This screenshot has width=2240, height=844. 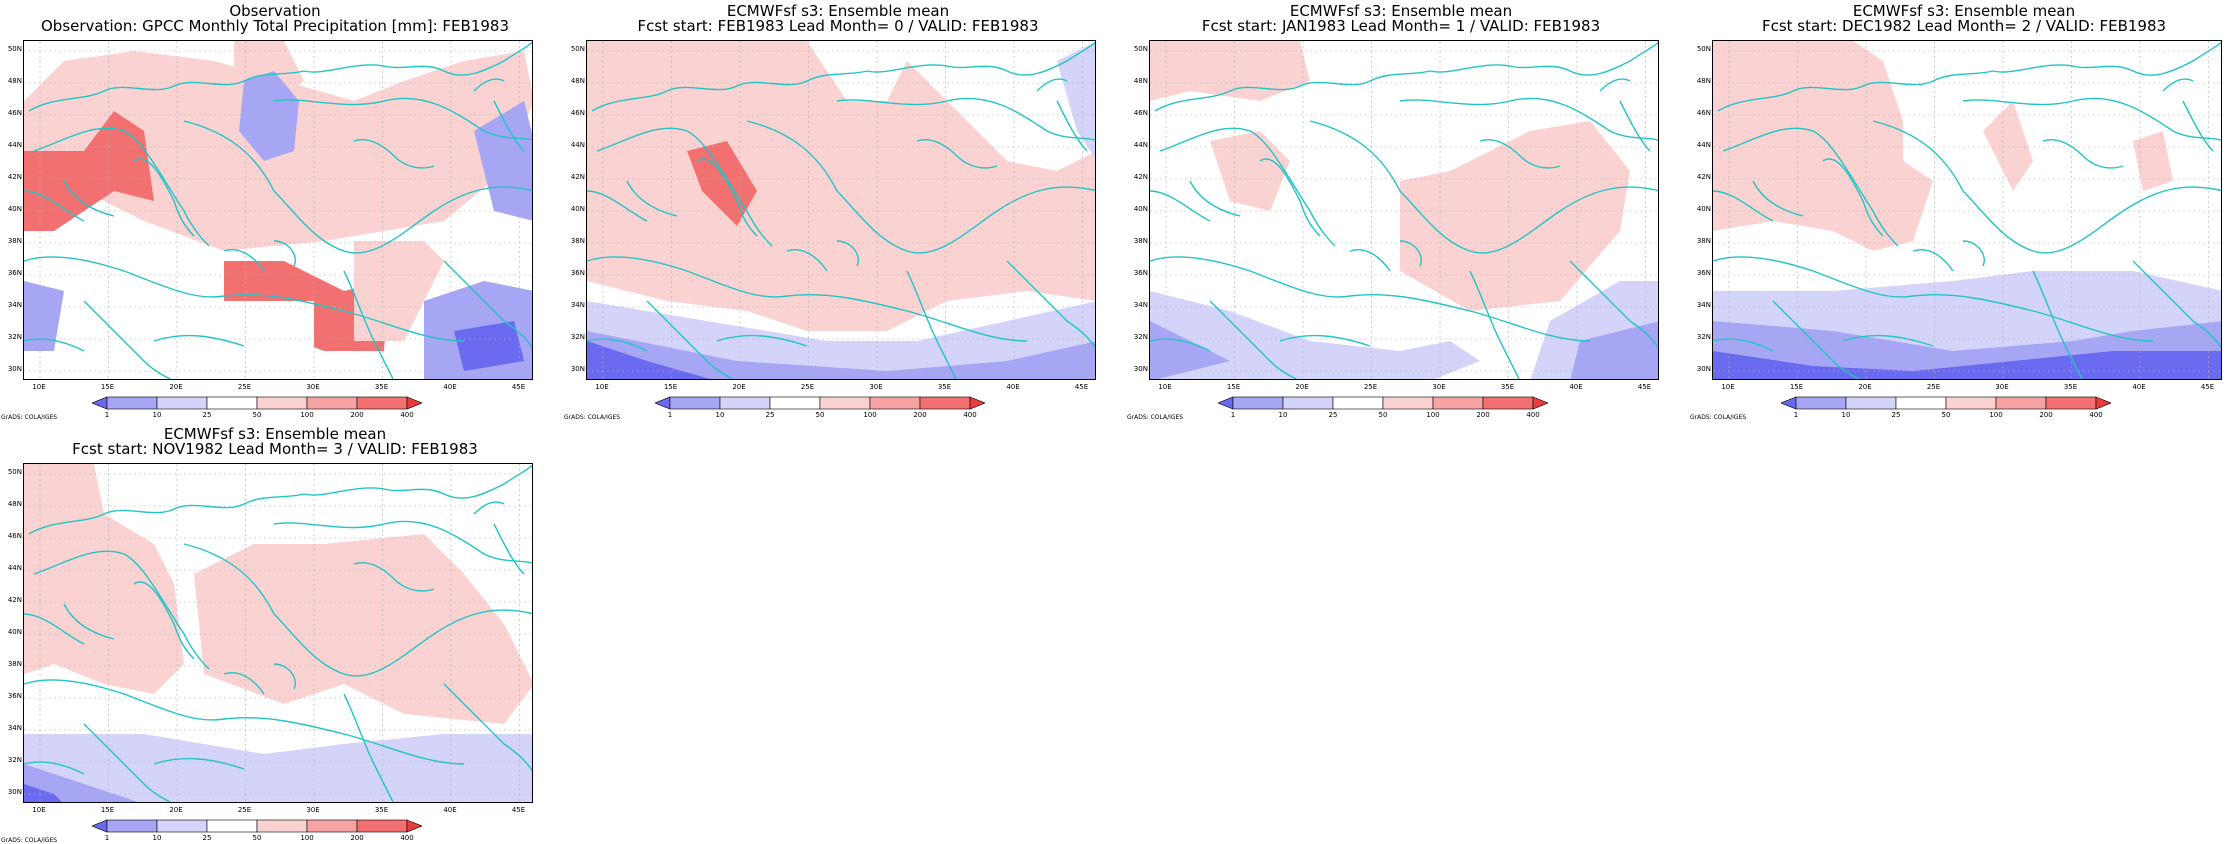 What do you see at coordinates (1140, 273) in the screenshot?
I see `lat-tick-label: 36N` at bounding box center [1140, 273].